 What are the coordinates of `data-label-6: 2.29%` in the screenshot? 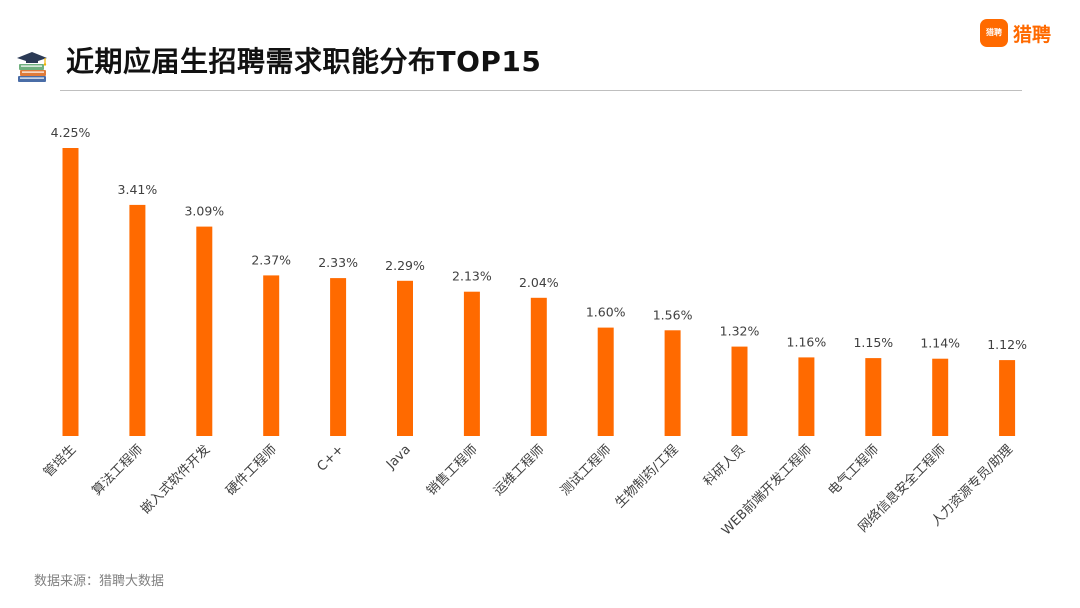 It's located at (405, 265).